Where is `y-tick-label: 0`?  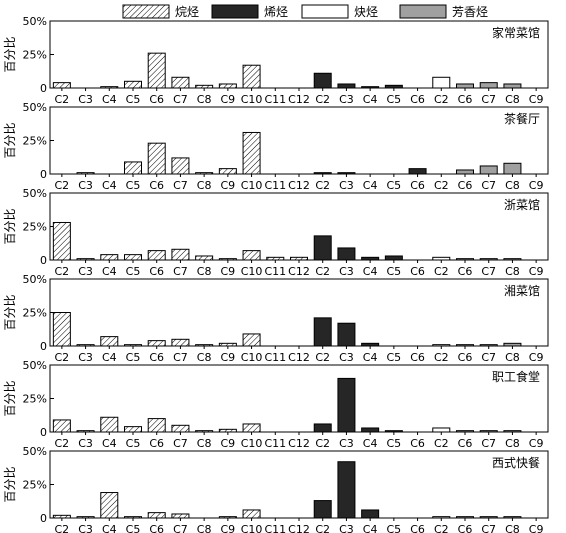 y-tick-label: 0 is located at coordinates (43, 346).